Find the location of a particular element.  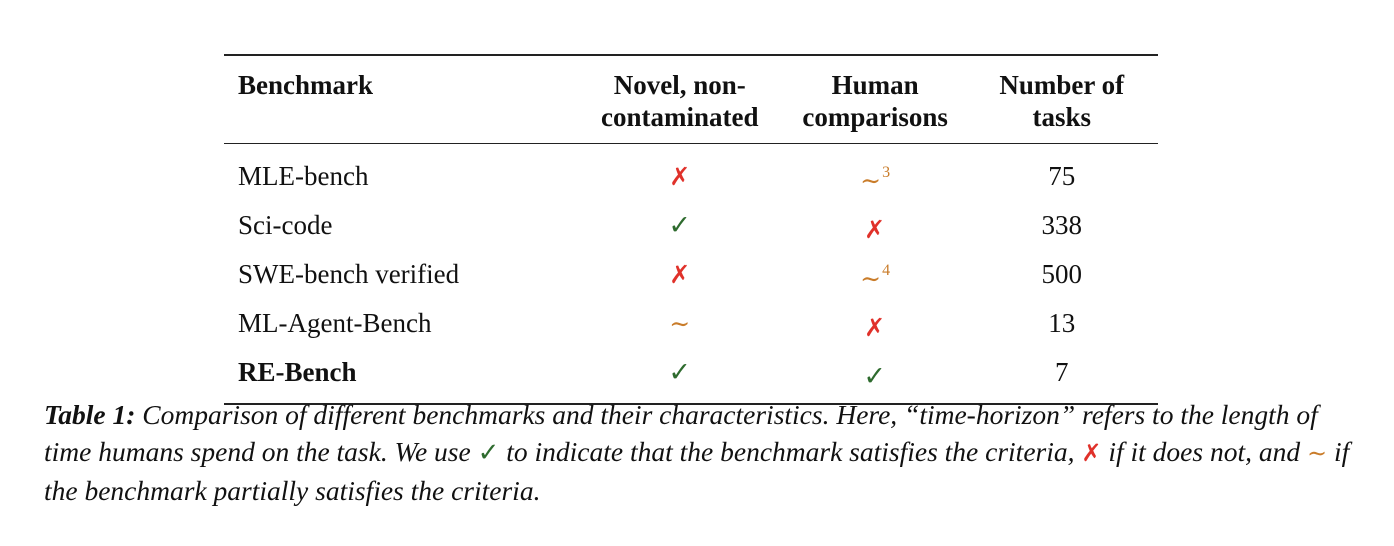

row-tasks: 7 is located at coordinates (1062, 372).